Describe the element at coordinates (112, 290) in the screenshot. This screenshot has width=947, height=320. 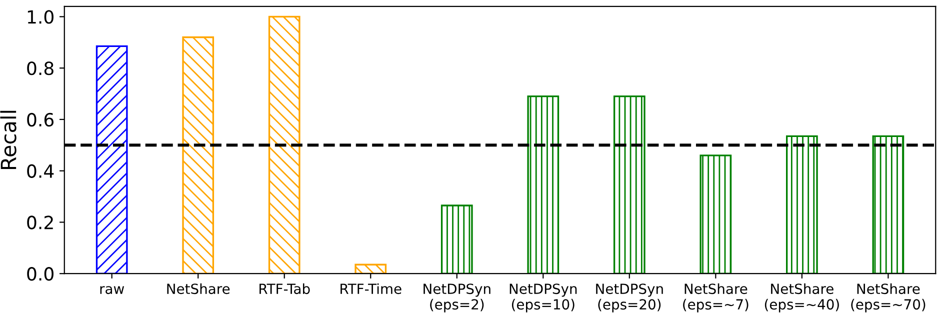
I see `x-tick-label: raw` at that location.